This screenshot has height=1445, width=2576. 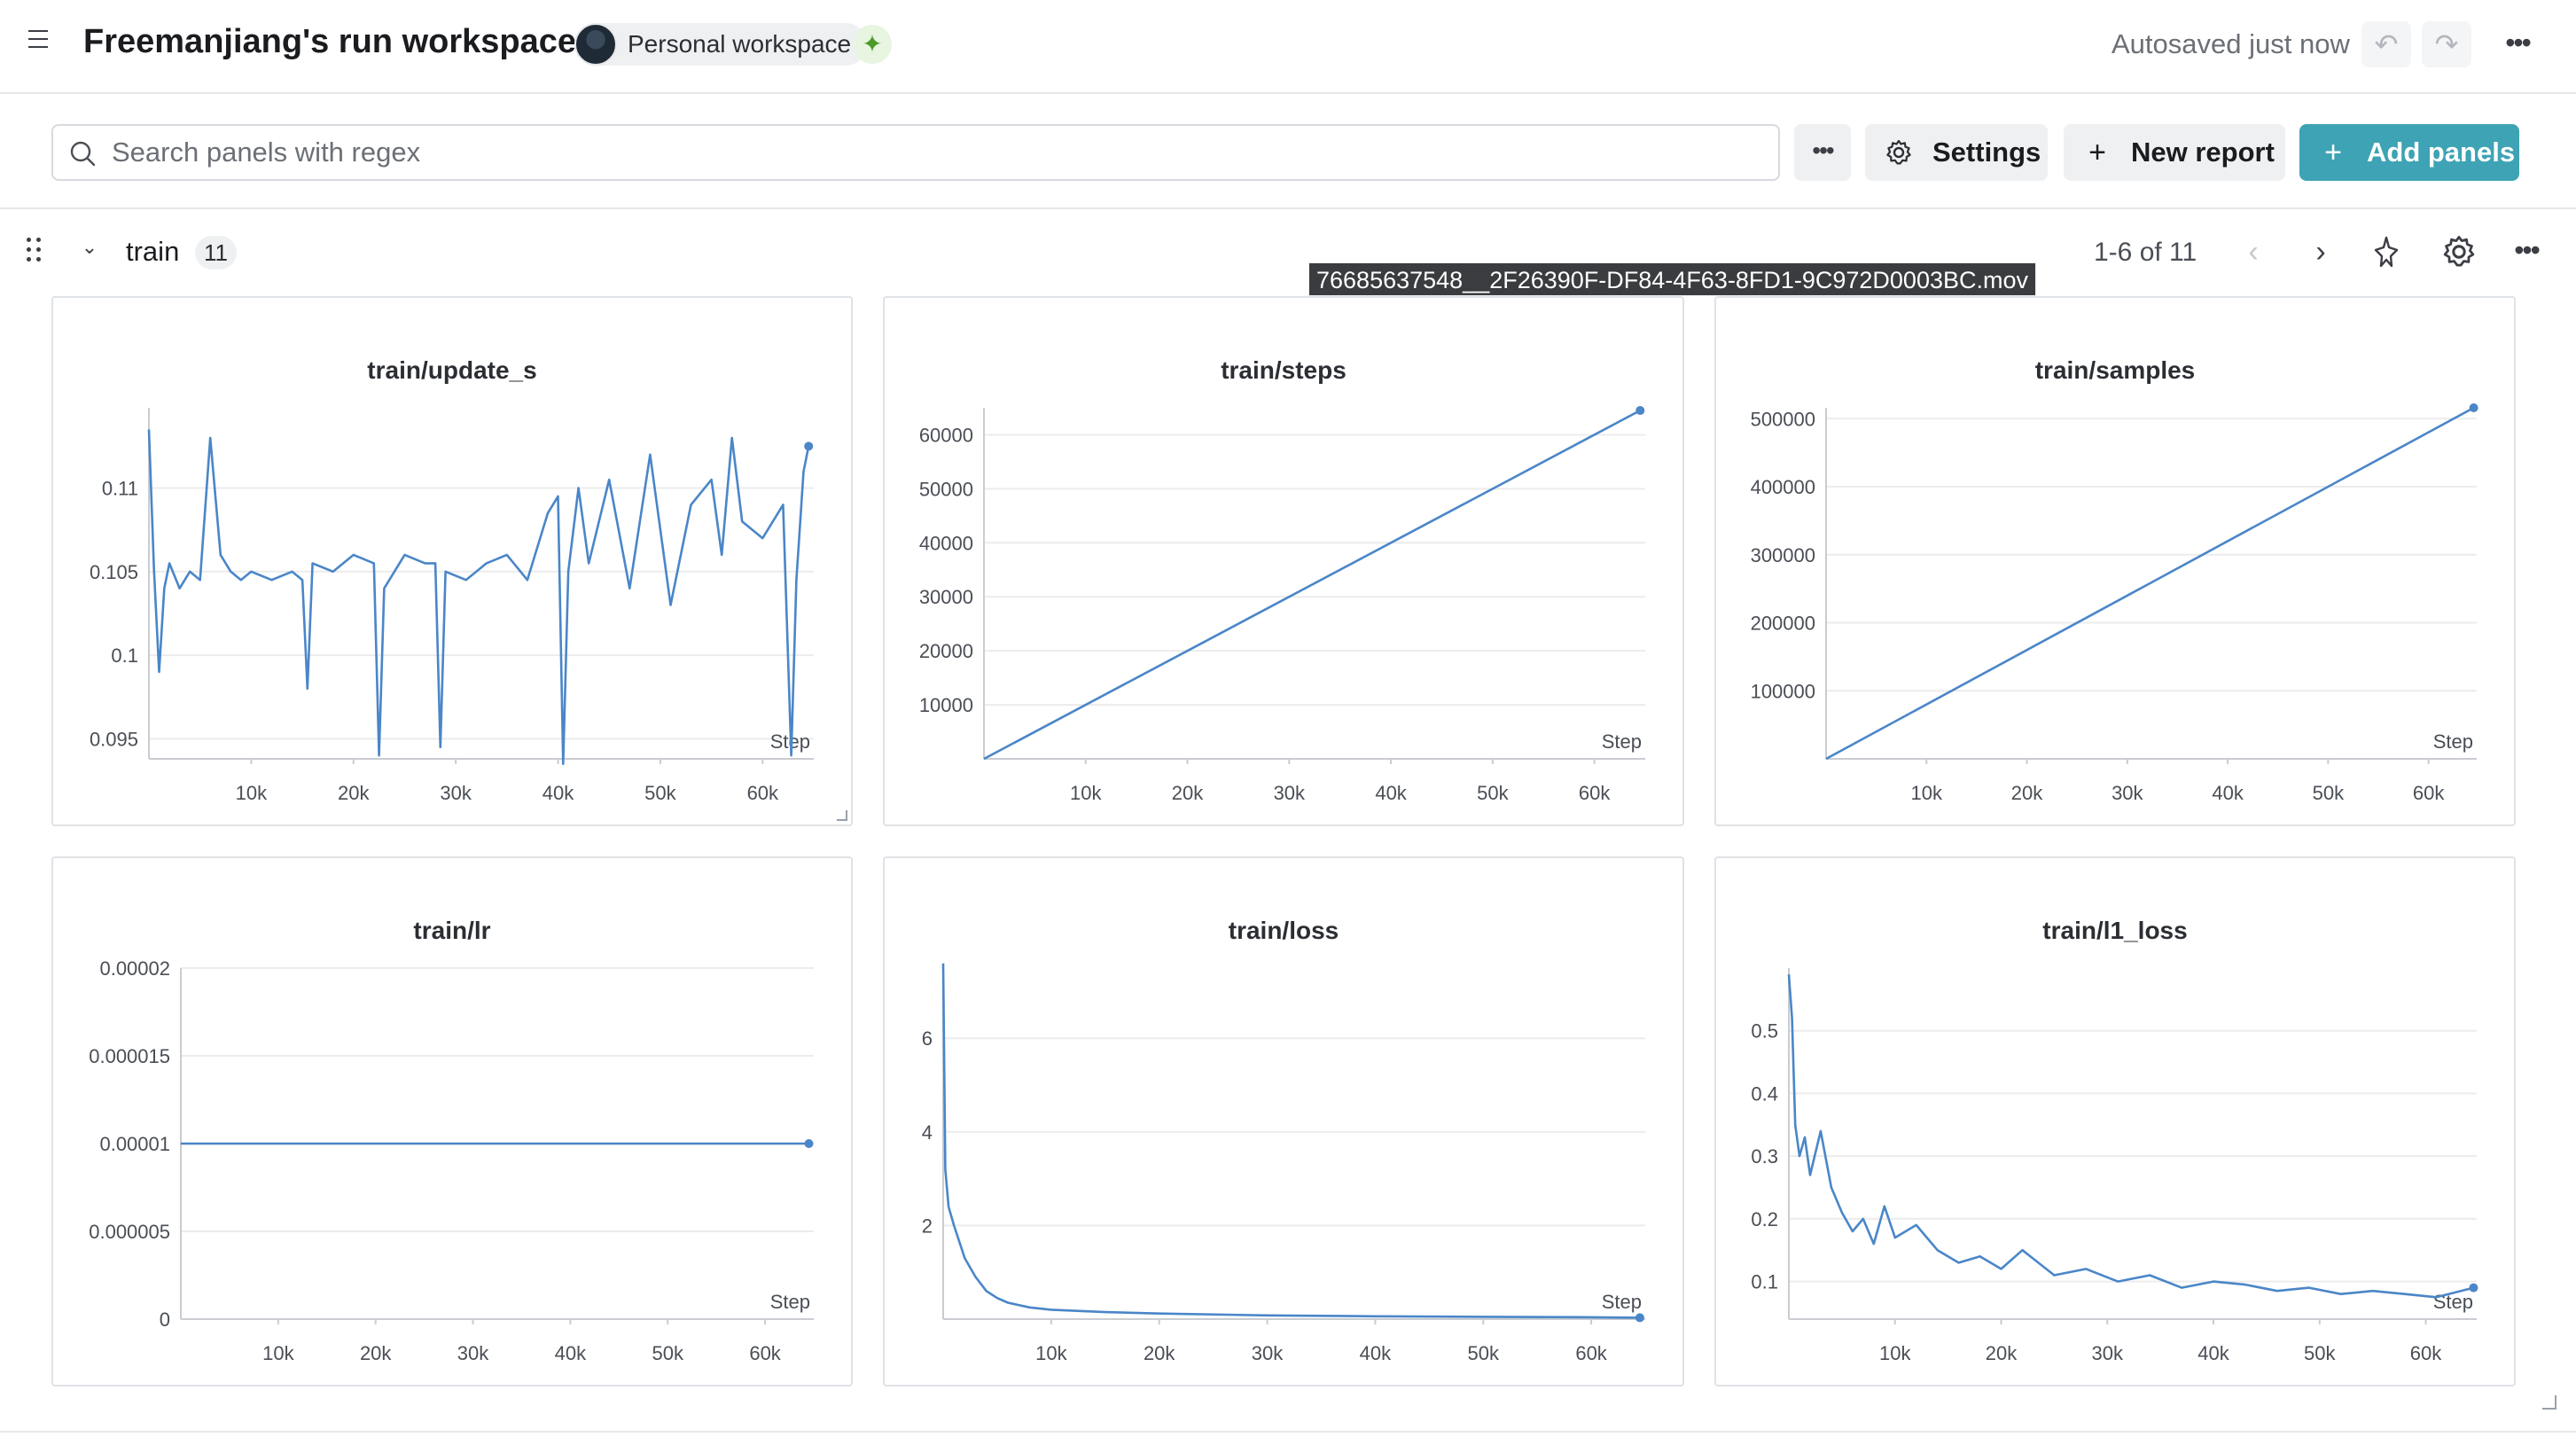 What do you see at coordinates (946, 489) in the screenshot?
I see `y-tick-label: 50000` at bounding box center [946, 489].